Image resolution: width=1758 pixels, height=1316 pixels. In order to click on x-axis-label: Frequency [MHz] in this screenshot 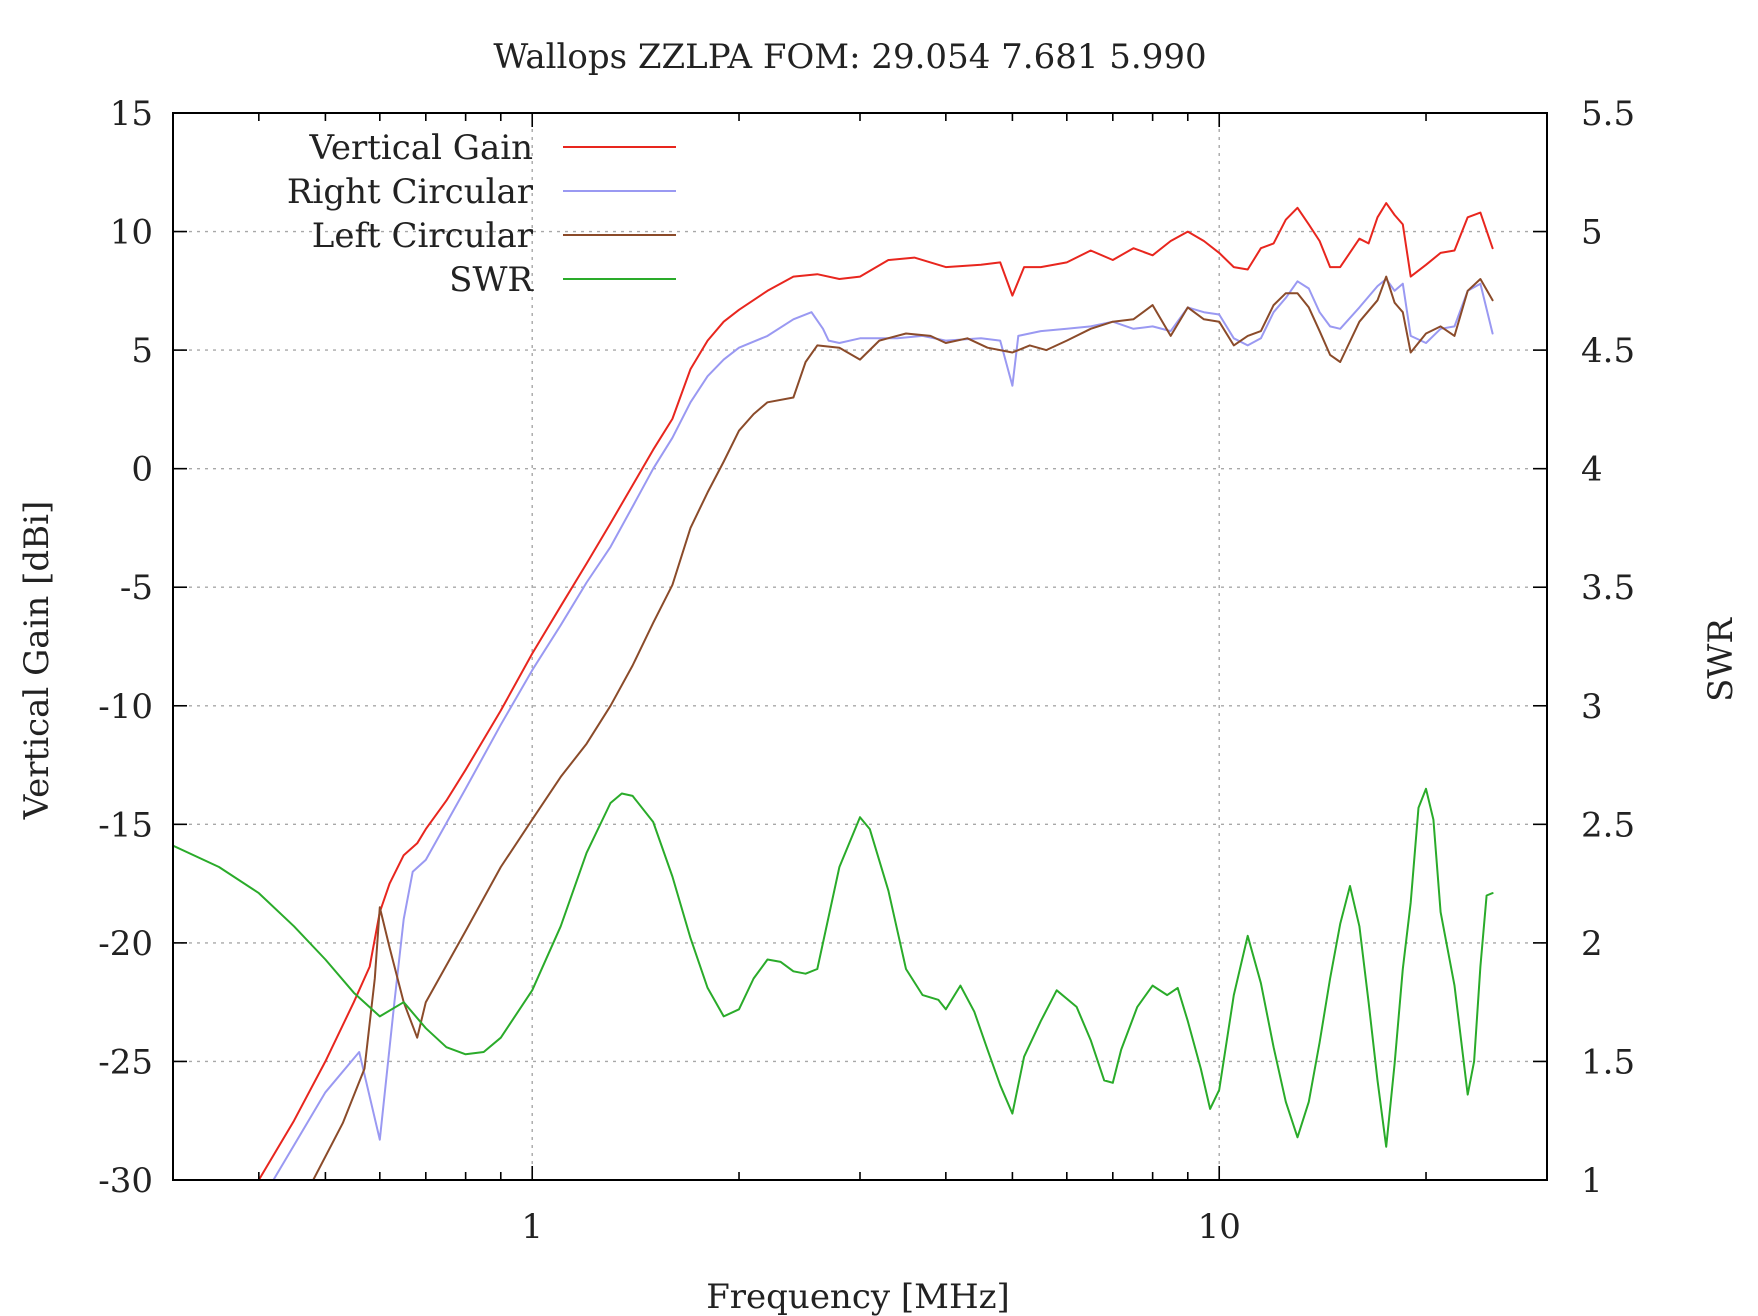, I will do `click(858, 1296)`.